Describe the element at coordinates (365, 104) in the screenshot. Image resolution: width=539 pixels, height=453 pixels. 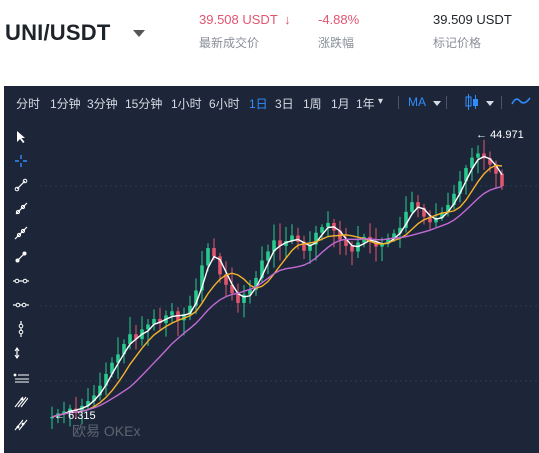
I see `tab-timeframe-1y: 1年` at that location.